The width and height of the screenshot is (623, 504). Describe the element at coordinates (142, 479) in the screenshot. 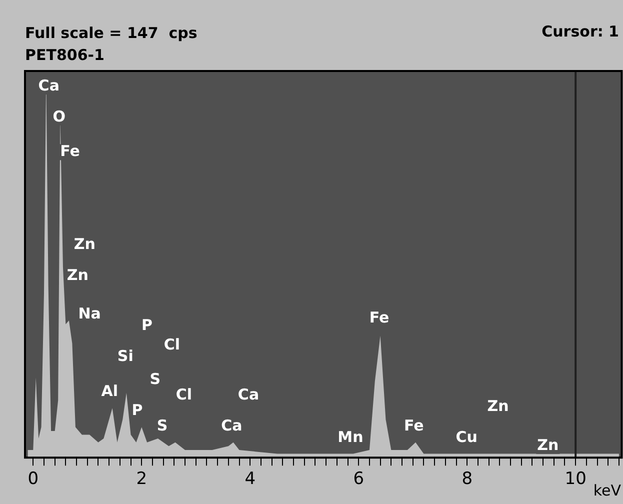

I see `x-tick-label: 2` at that location.